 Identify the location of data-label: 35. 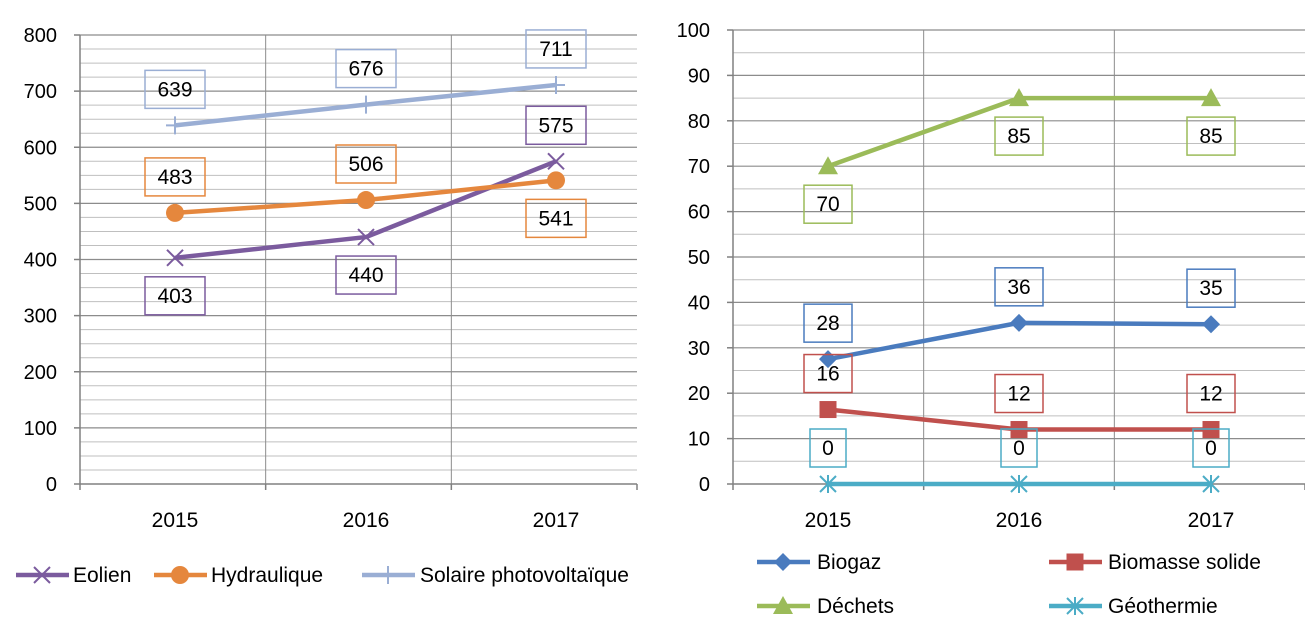
(1210, 288).